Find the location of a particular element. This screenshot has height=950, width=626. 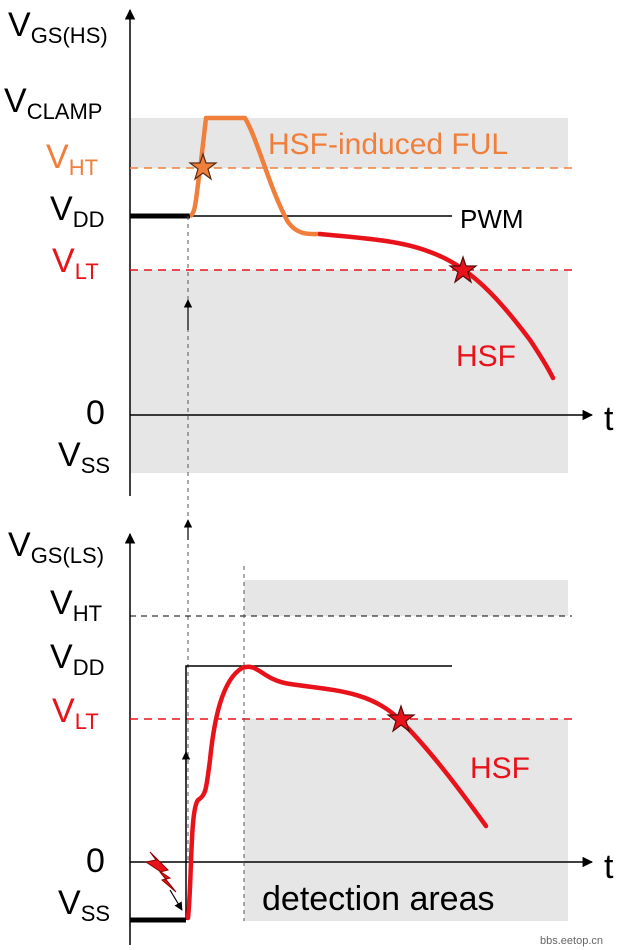

top-ful-label: HSF-induced FUL is located at coordinates (388, 144).